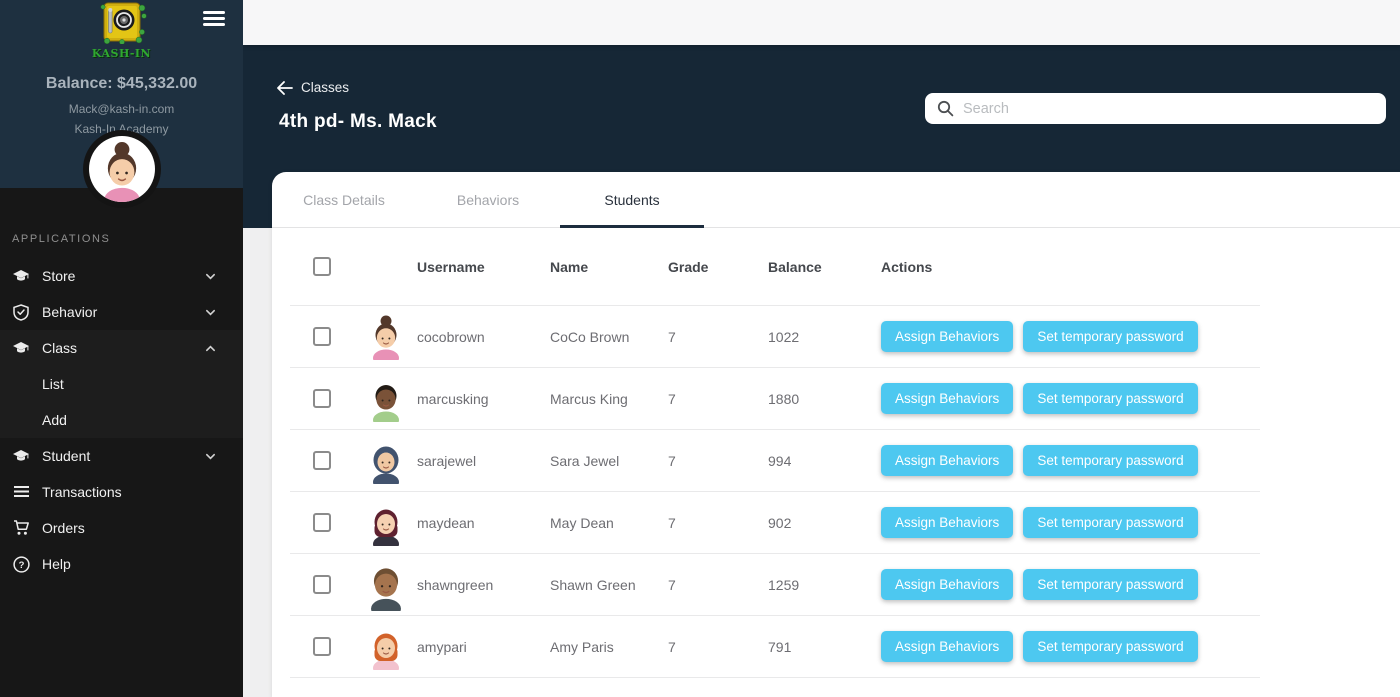 Image resolution: width=1400 pixels, height=697 pixels. Describe the element at coordinates (784, 398) in the screenshot. I see `cell-balance: 1880` at that location.